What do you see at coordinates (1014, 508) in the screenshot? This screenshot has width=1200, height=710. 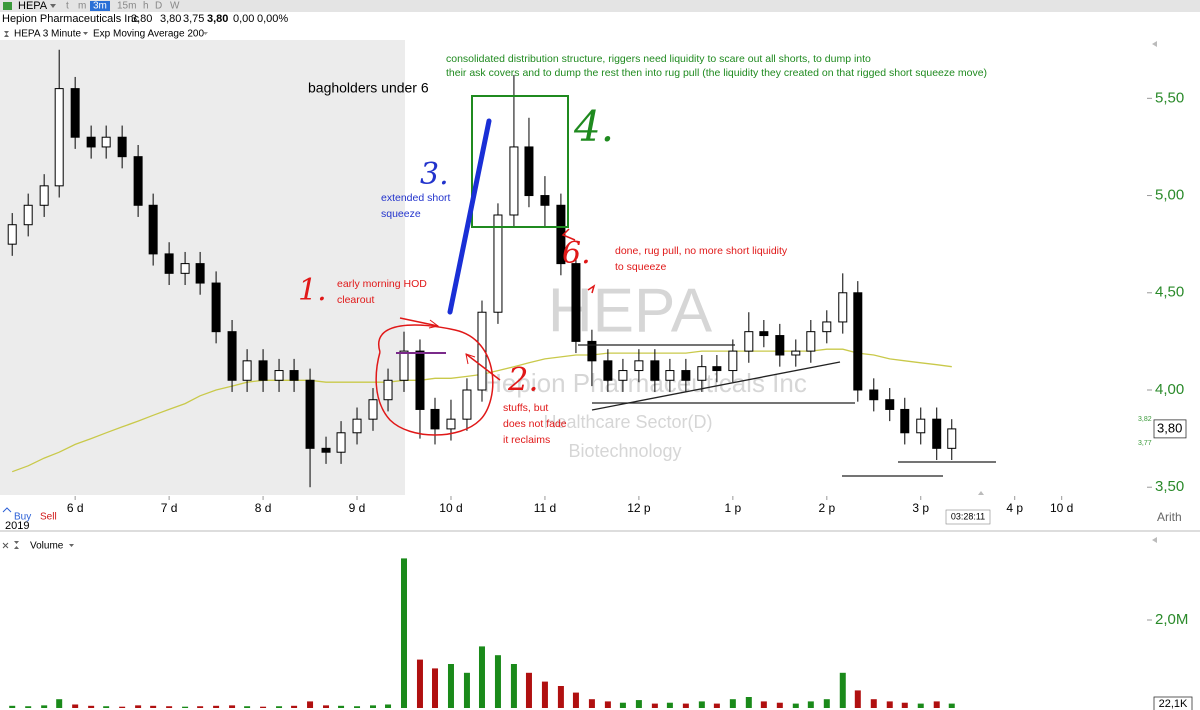 I see `x-tick-label: 4 p` at bounding box center [1014, 508].